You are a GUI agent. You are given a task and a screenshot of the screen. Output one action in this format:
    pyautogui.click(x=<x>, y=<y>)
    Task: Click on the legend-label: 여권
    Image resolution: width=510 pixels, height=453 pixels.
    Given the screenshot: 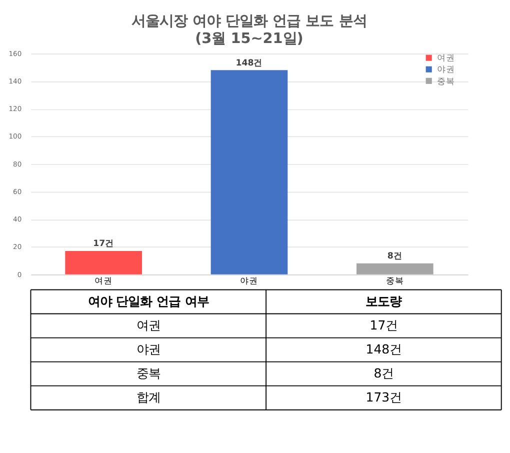 What is the action you would take?
    pyautogui.click(x=446, y=59)
    